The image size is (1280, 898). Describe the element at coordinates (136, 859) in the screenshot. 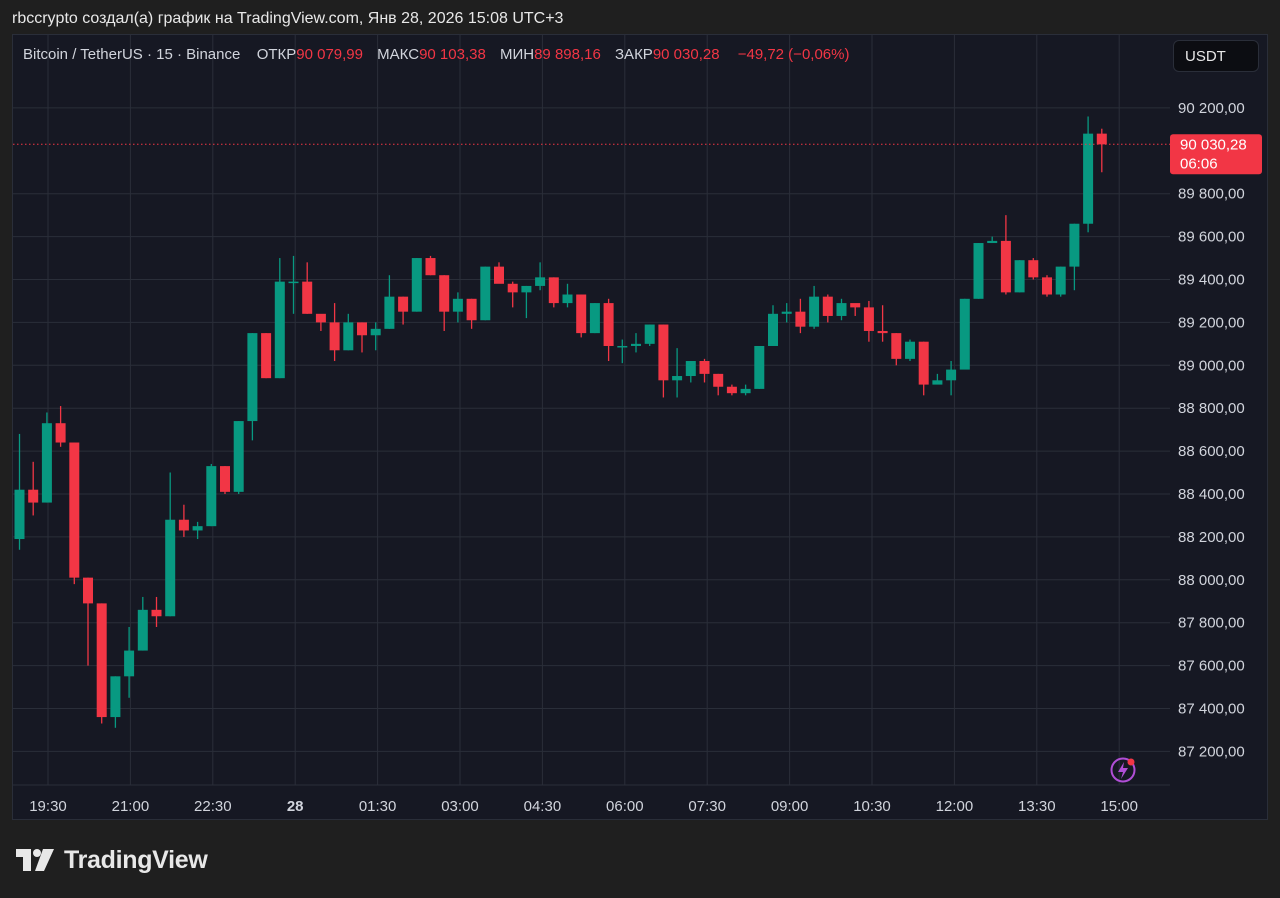

I see `tradingview-wordmark: TradingView` at that location.